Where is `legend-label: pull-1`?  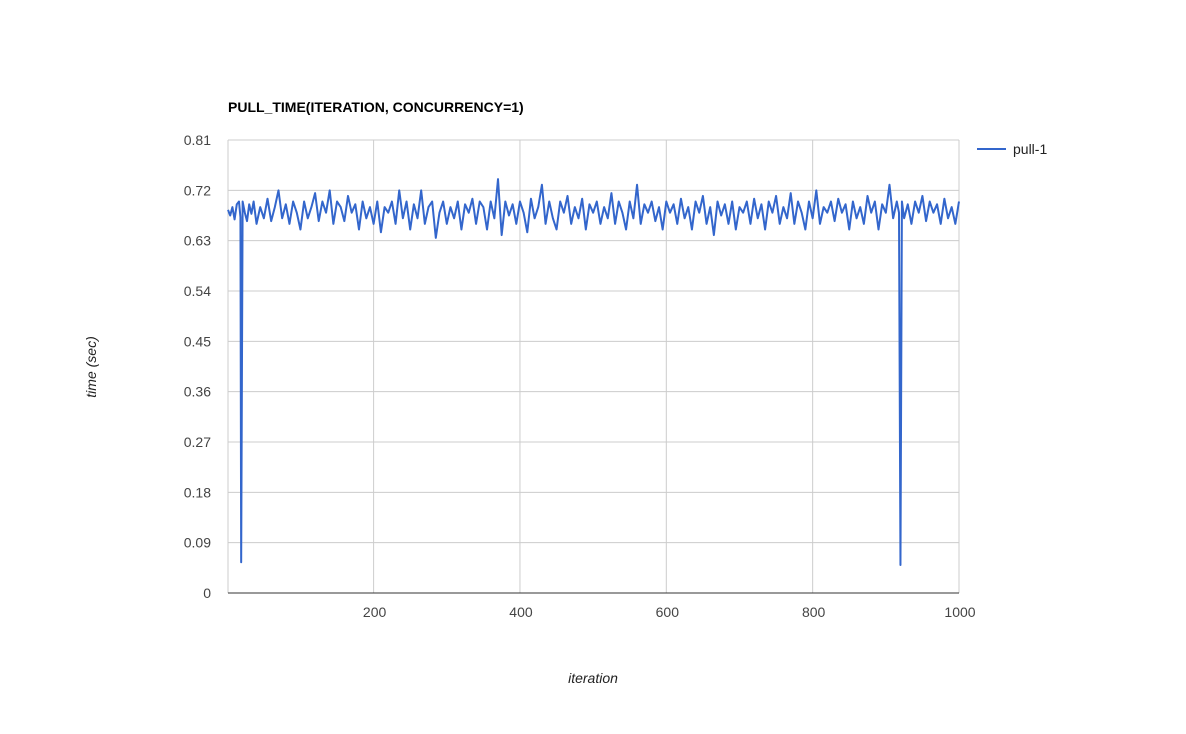
legend-label: pull-1 is located at coordinates (1030, 149).